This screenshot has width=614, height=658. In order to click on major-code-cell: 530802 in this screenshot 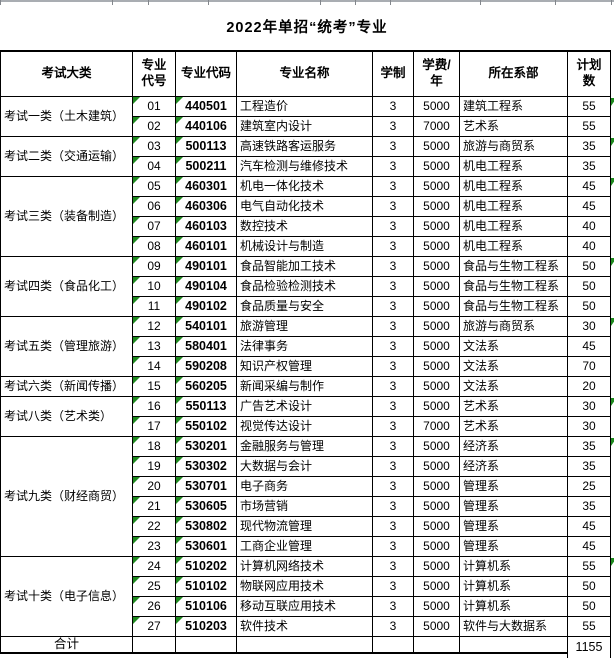, I will do `click(206, 527)`.